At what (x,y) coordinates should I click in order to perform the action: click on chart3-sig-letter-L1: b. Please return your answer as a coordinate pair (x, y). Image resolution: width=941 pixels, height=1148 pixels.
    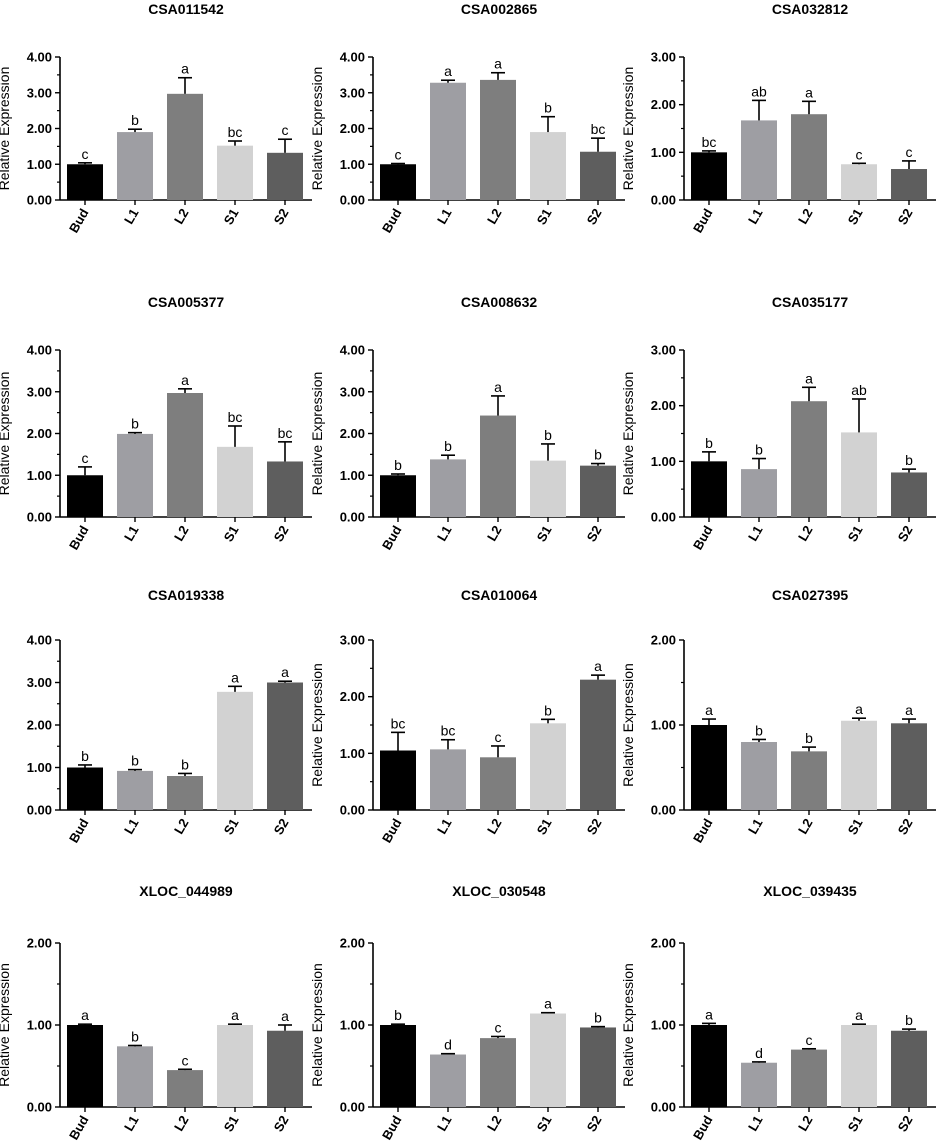
    Looking at the image, I should click on (135, 424).